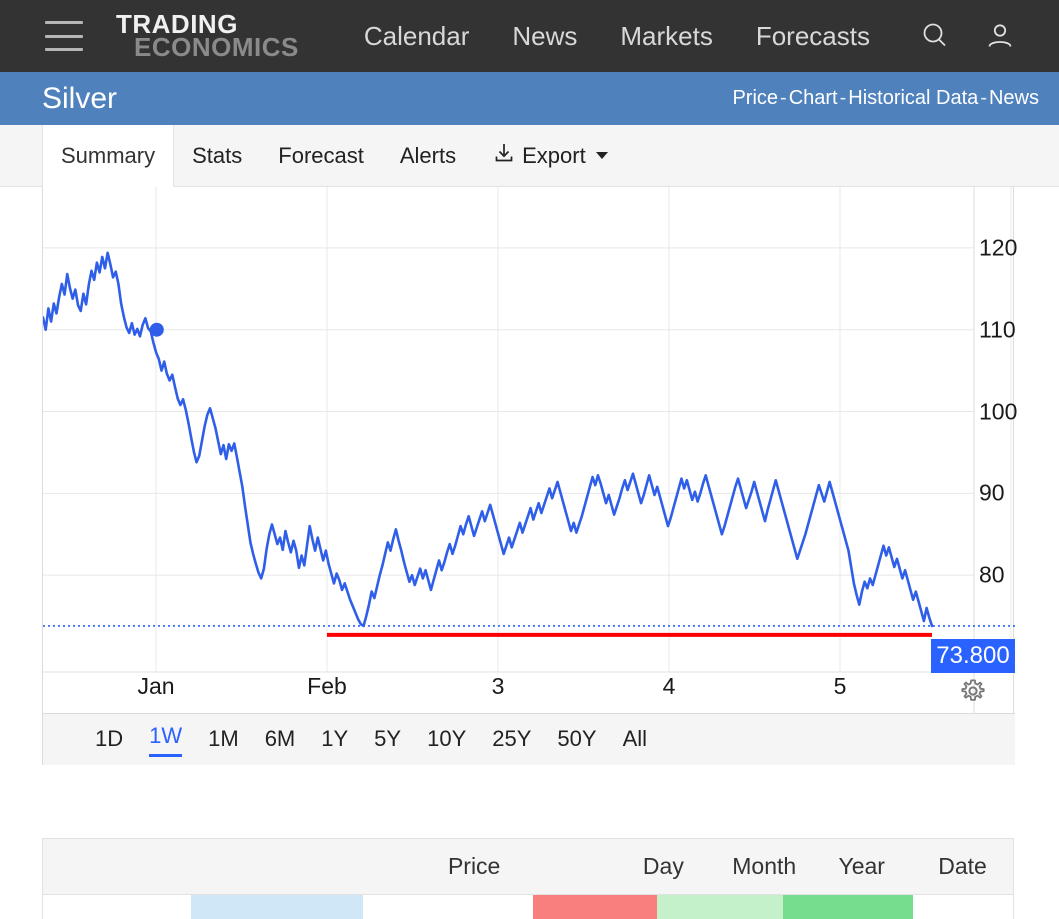 This screenshot has height=919, width=1059. What do you see at coordinates (327, 686) in the screenshot?
I see `x-axis-tick-feb: Feb` at bounding box center [327, 686].